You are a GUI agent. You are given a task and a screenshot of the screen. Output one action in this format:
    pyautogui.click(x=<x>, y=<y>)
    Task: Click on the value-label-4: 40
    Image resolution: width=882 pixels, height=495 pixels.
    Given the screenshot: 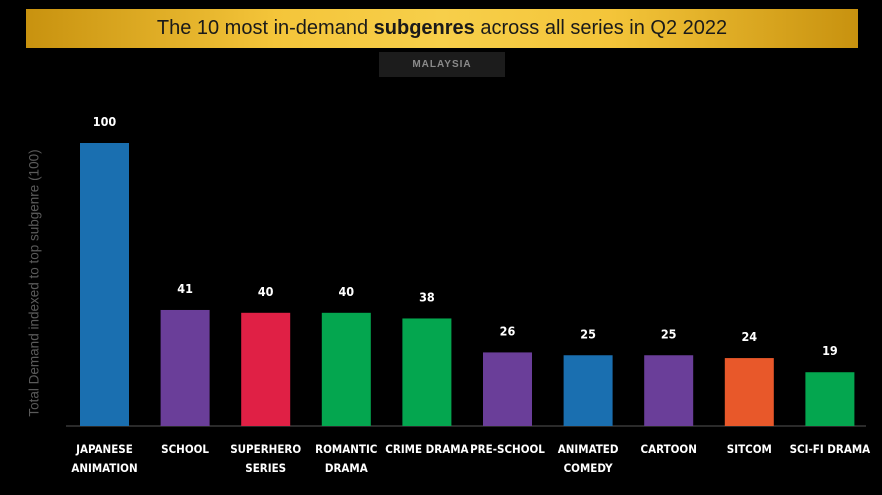 What is the action you would take?
    pyautogui.click(x=346, y=291)
    